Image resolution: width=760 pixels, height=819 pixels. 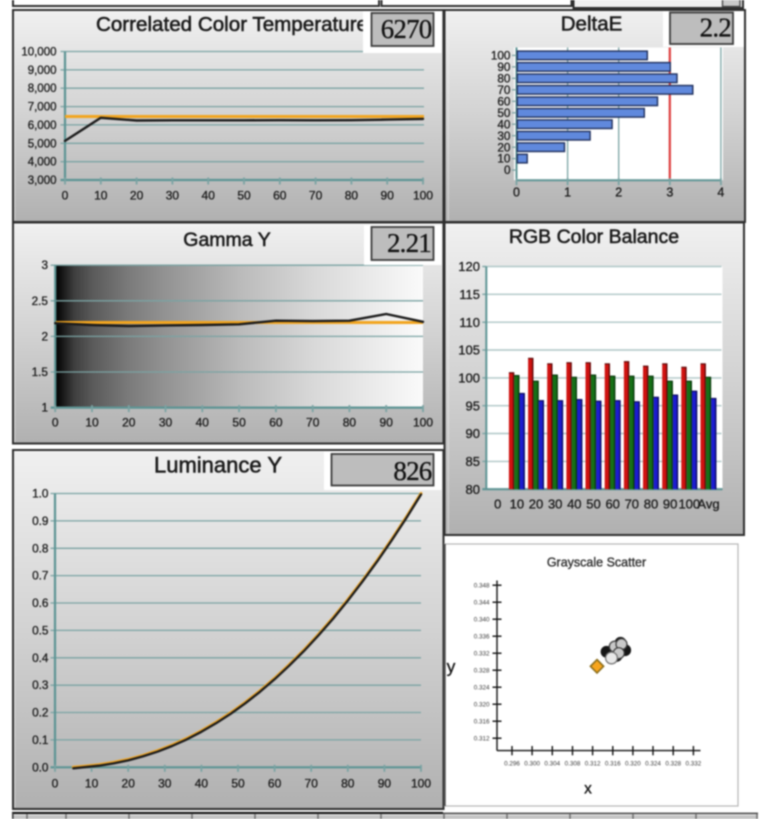 What do you see at coordinates (40, 576) in the screenshot?
I see `svg-text: 0.7` at bounding box center [40, 576].